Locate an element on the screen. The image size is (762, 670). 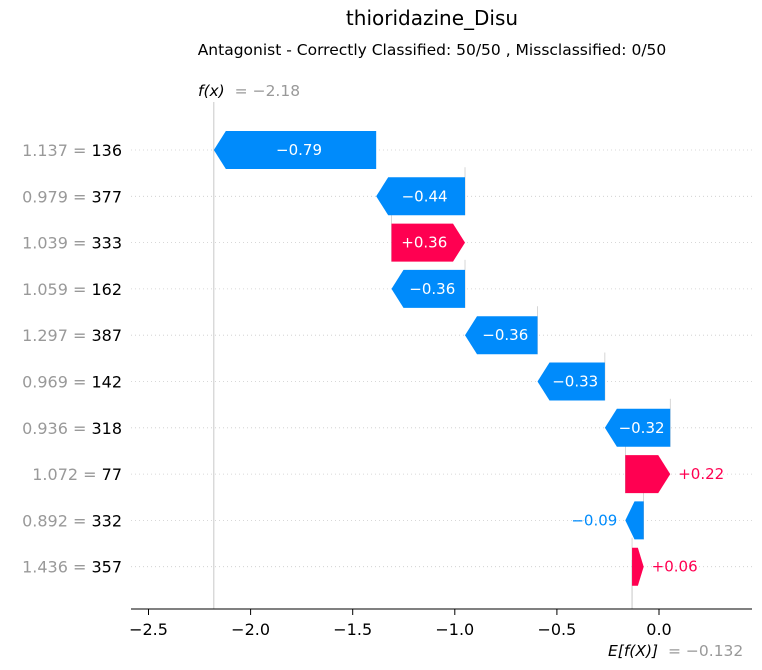
feature-label: 1.072 = 77 is located at coordinates (77, 474).